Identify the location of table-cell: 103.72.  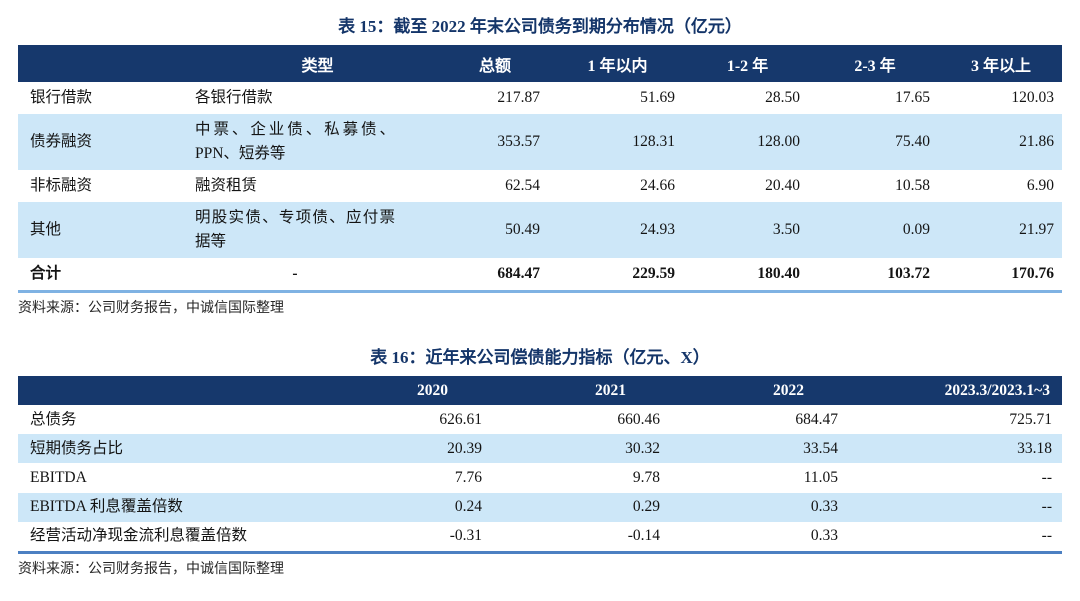
(908, 274).